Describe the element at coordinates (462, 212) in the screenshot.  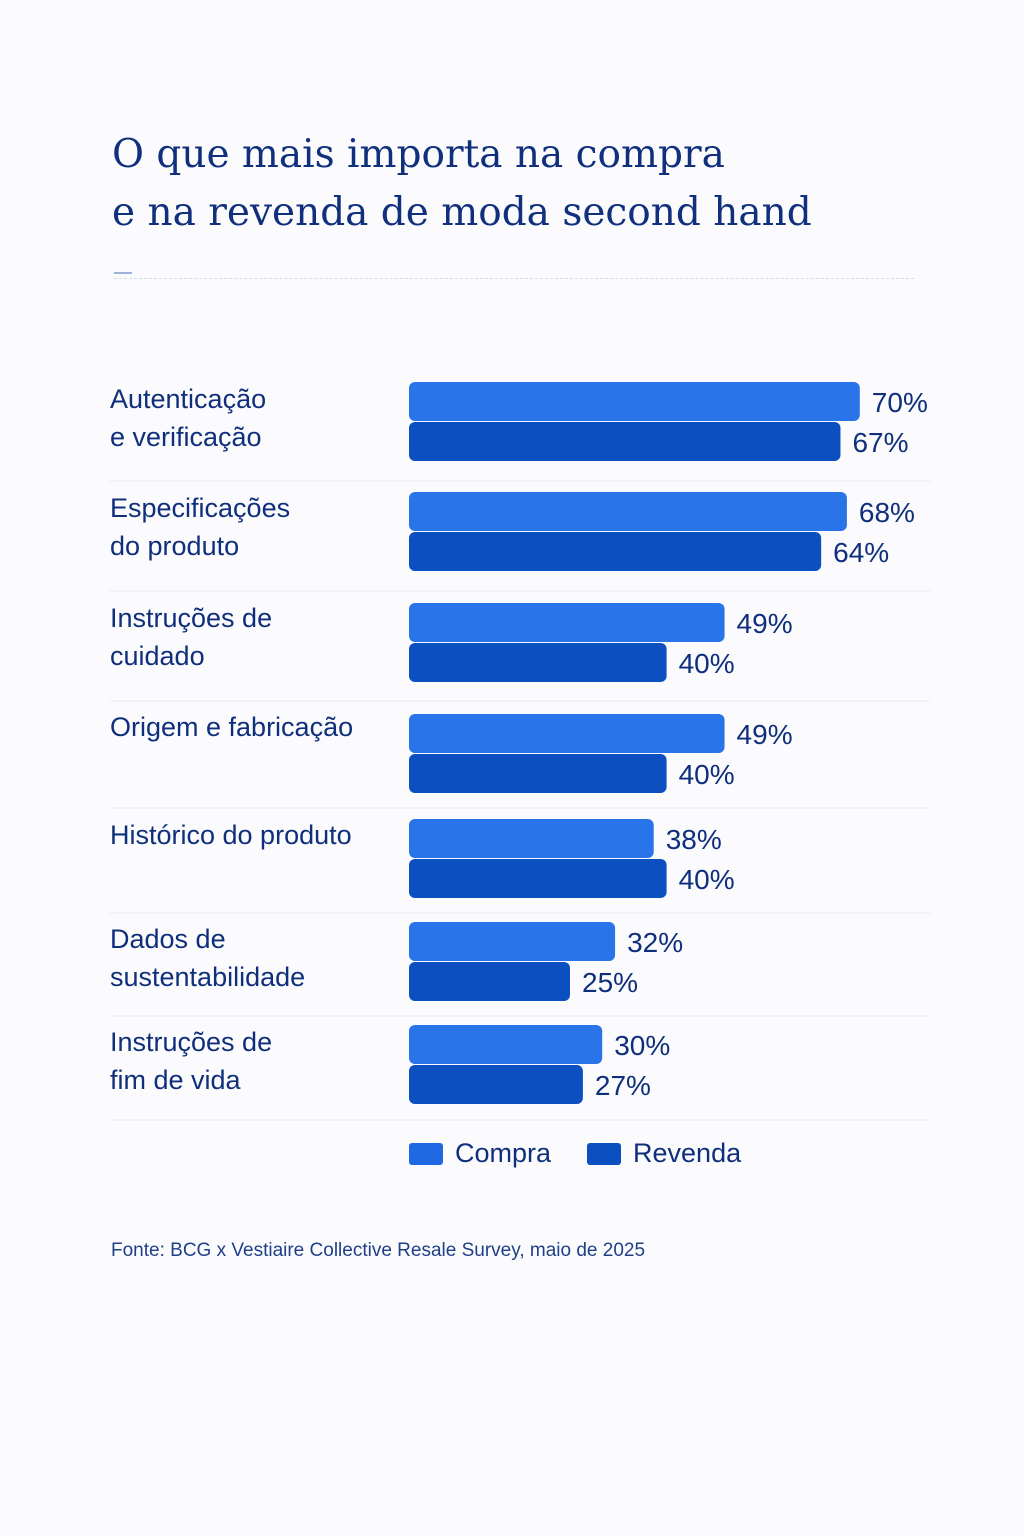
I see `chart-title-line-2: e na revenda de moda second hand` at that location.